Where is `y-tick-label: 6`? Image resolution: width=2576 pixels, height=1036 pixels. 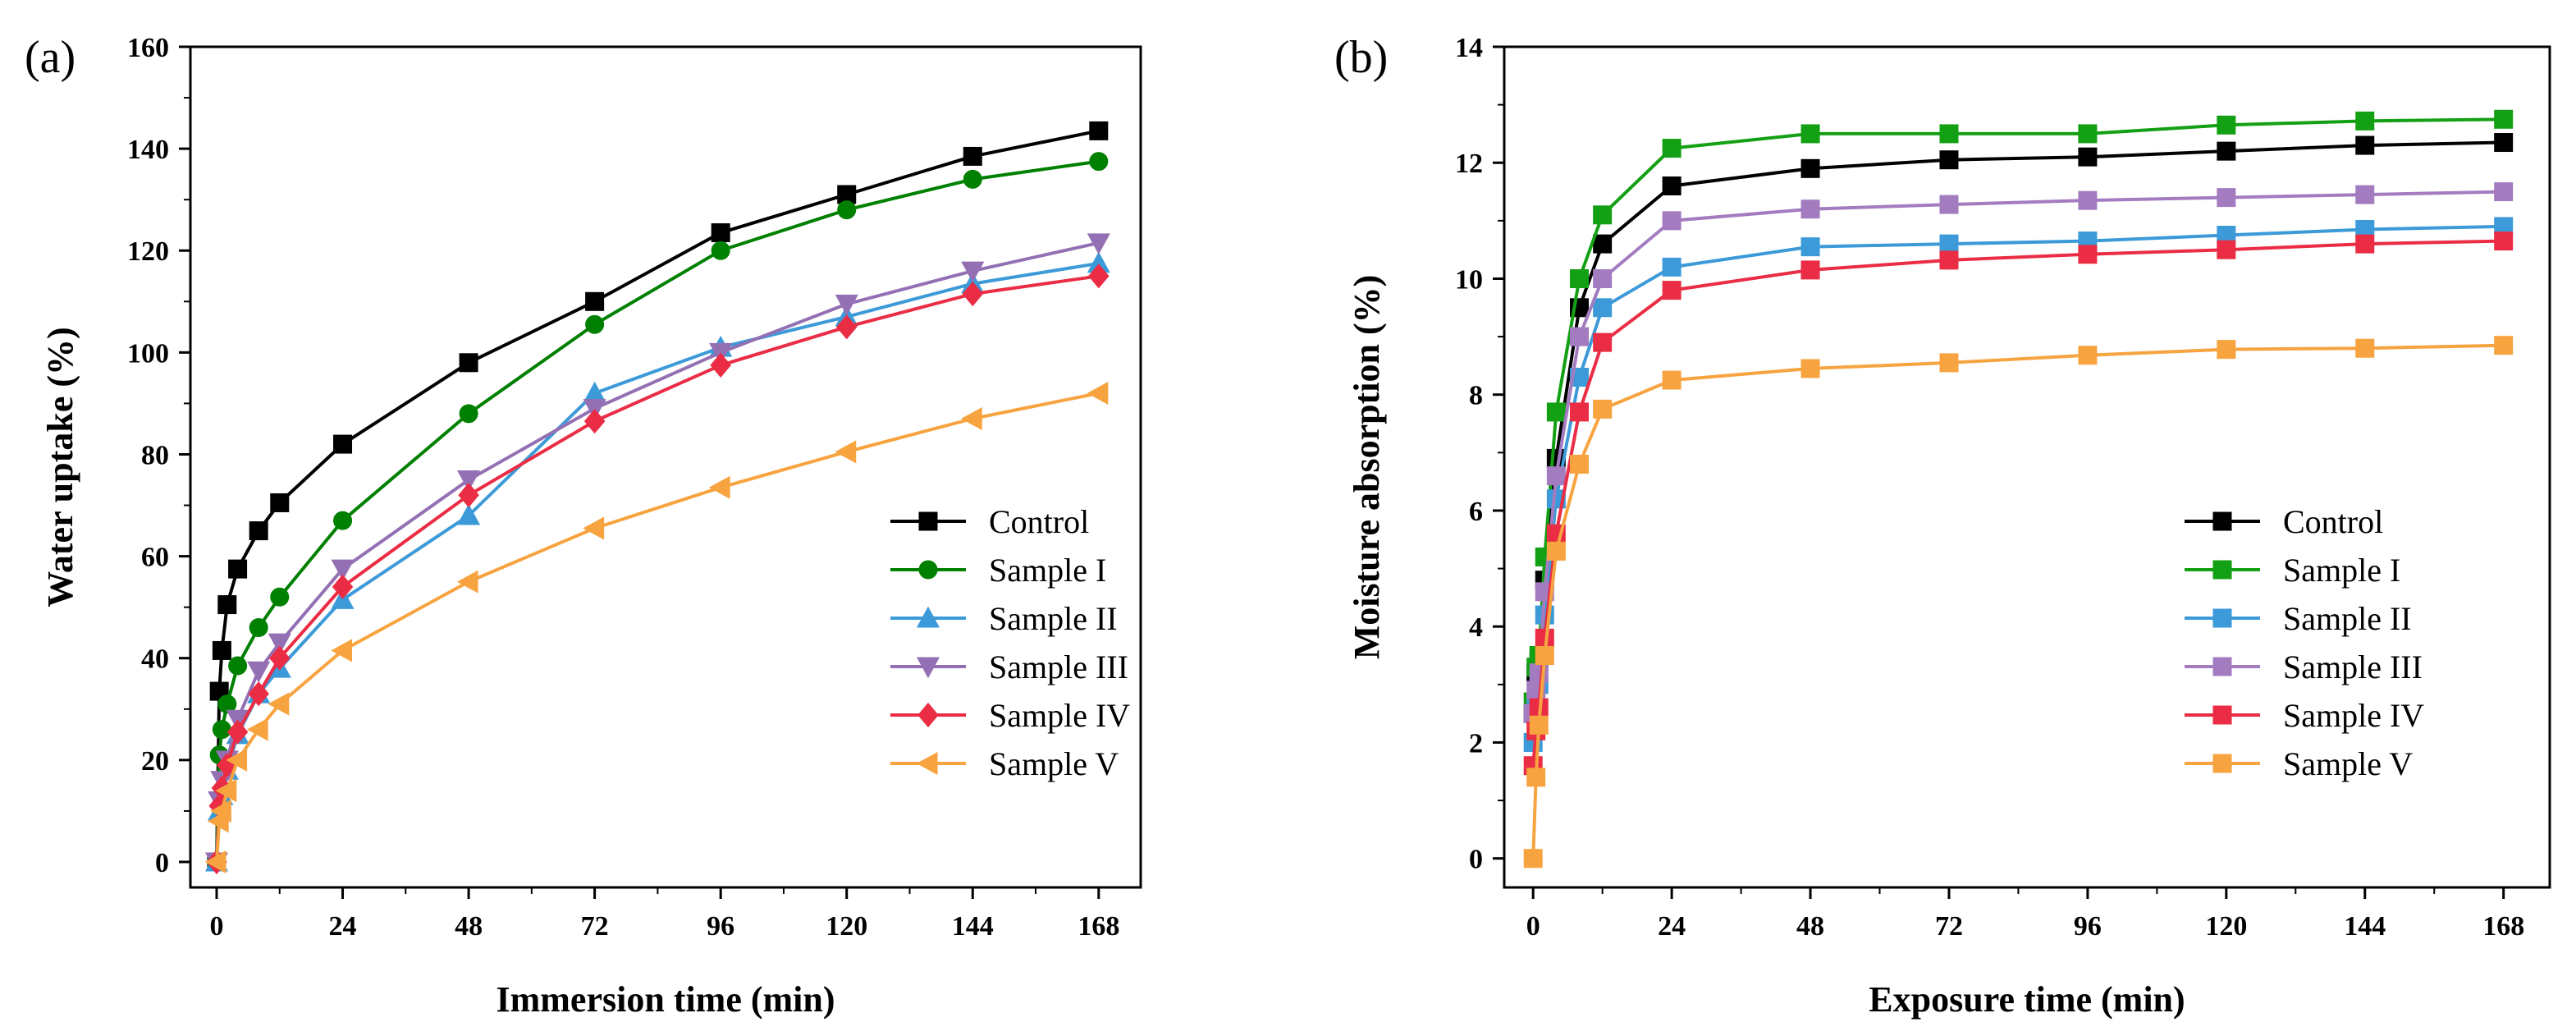
y-tick-label: 6 is located at coordinates (1476, 512).